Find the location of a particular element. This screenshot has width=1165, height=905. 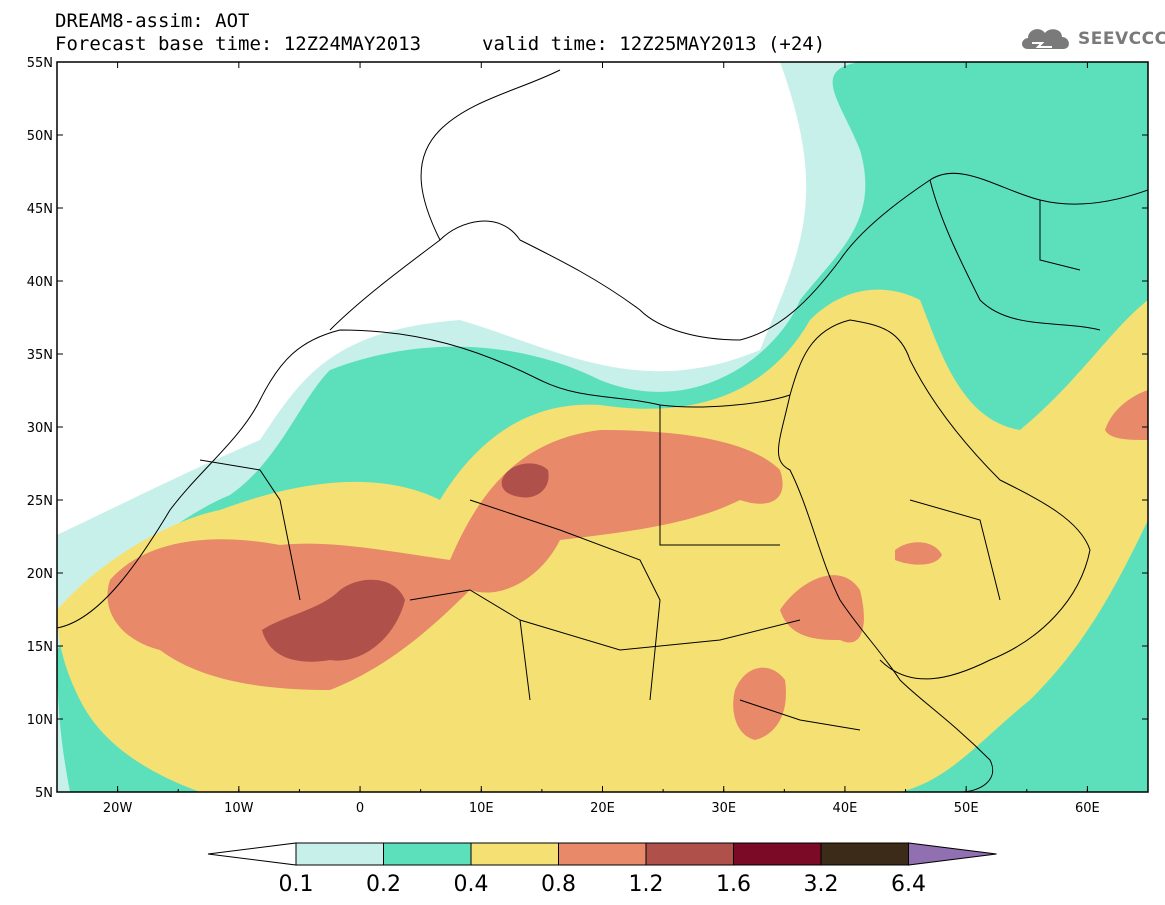

aot-band-0.8-b is located at coordinates (822, 609).